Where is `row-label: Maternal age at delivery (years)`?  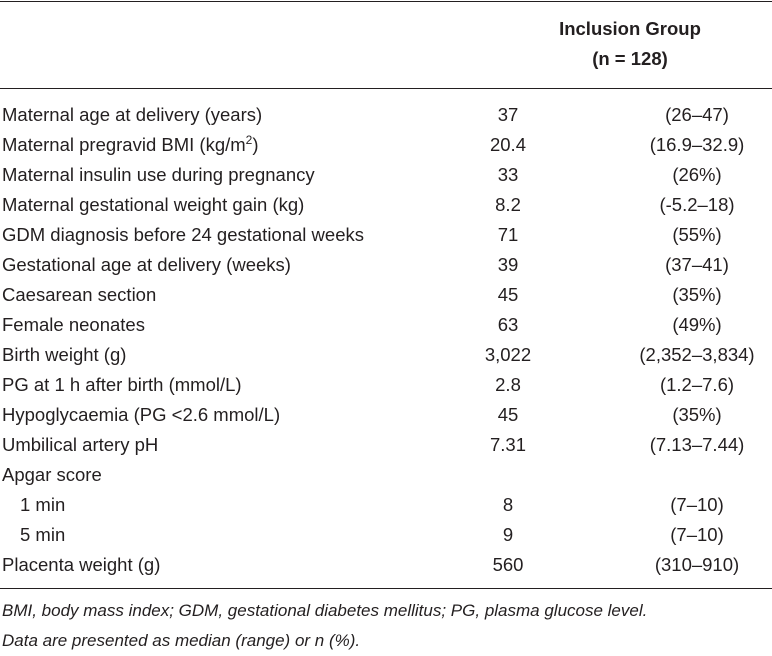 row-label: Maternal age at delivery (years) is located at coordinates (132, 114).